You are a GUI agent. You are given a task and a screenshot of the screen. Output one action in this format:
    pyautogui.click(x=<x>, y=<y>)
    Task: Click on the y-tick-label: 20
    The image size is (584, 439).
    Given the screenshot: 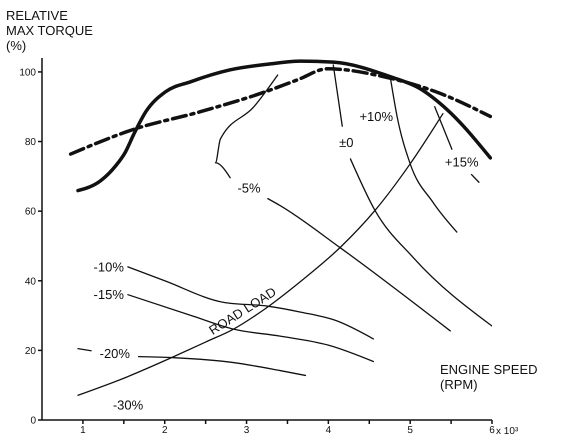 What is the action you would take?
    pyautogui.click(x=30, y=351)
    